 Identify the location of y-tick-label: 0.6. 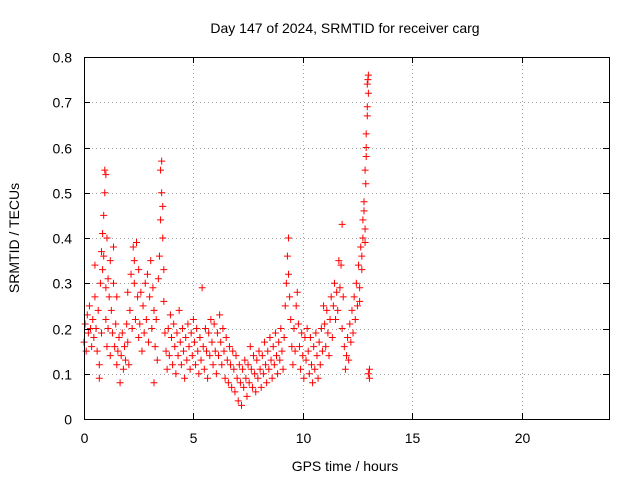
(63, 149).